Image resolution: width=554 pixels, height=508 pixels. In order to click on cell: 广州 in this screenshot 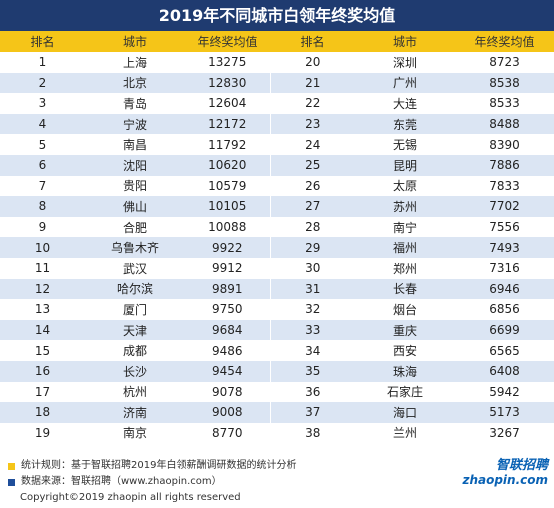, I will do `click(405, 83)`.